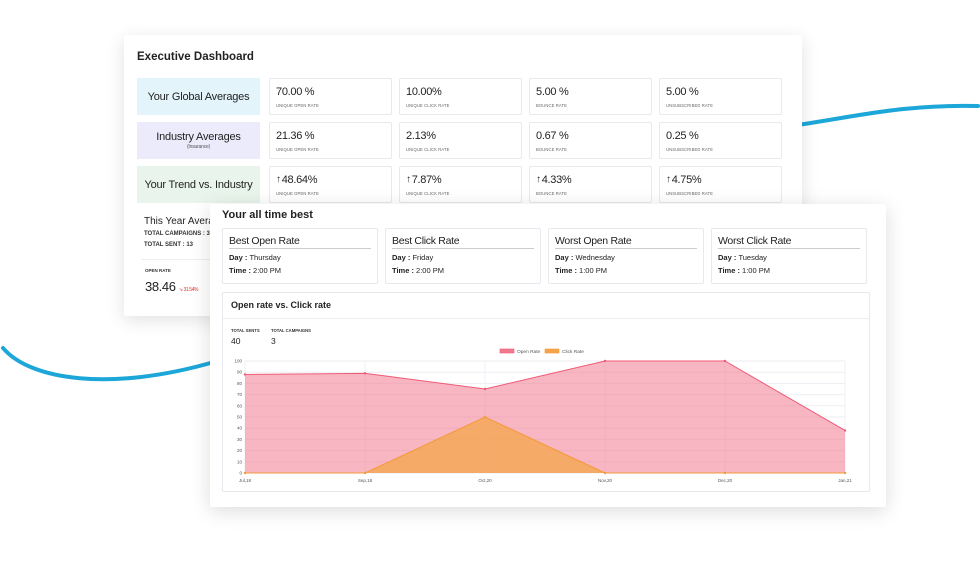 This screenshot has width=980, height=569. Describe the element at coordinates (158, 270) in the screenshot. I see `open-rate-label: OPEN RATE` at that location.